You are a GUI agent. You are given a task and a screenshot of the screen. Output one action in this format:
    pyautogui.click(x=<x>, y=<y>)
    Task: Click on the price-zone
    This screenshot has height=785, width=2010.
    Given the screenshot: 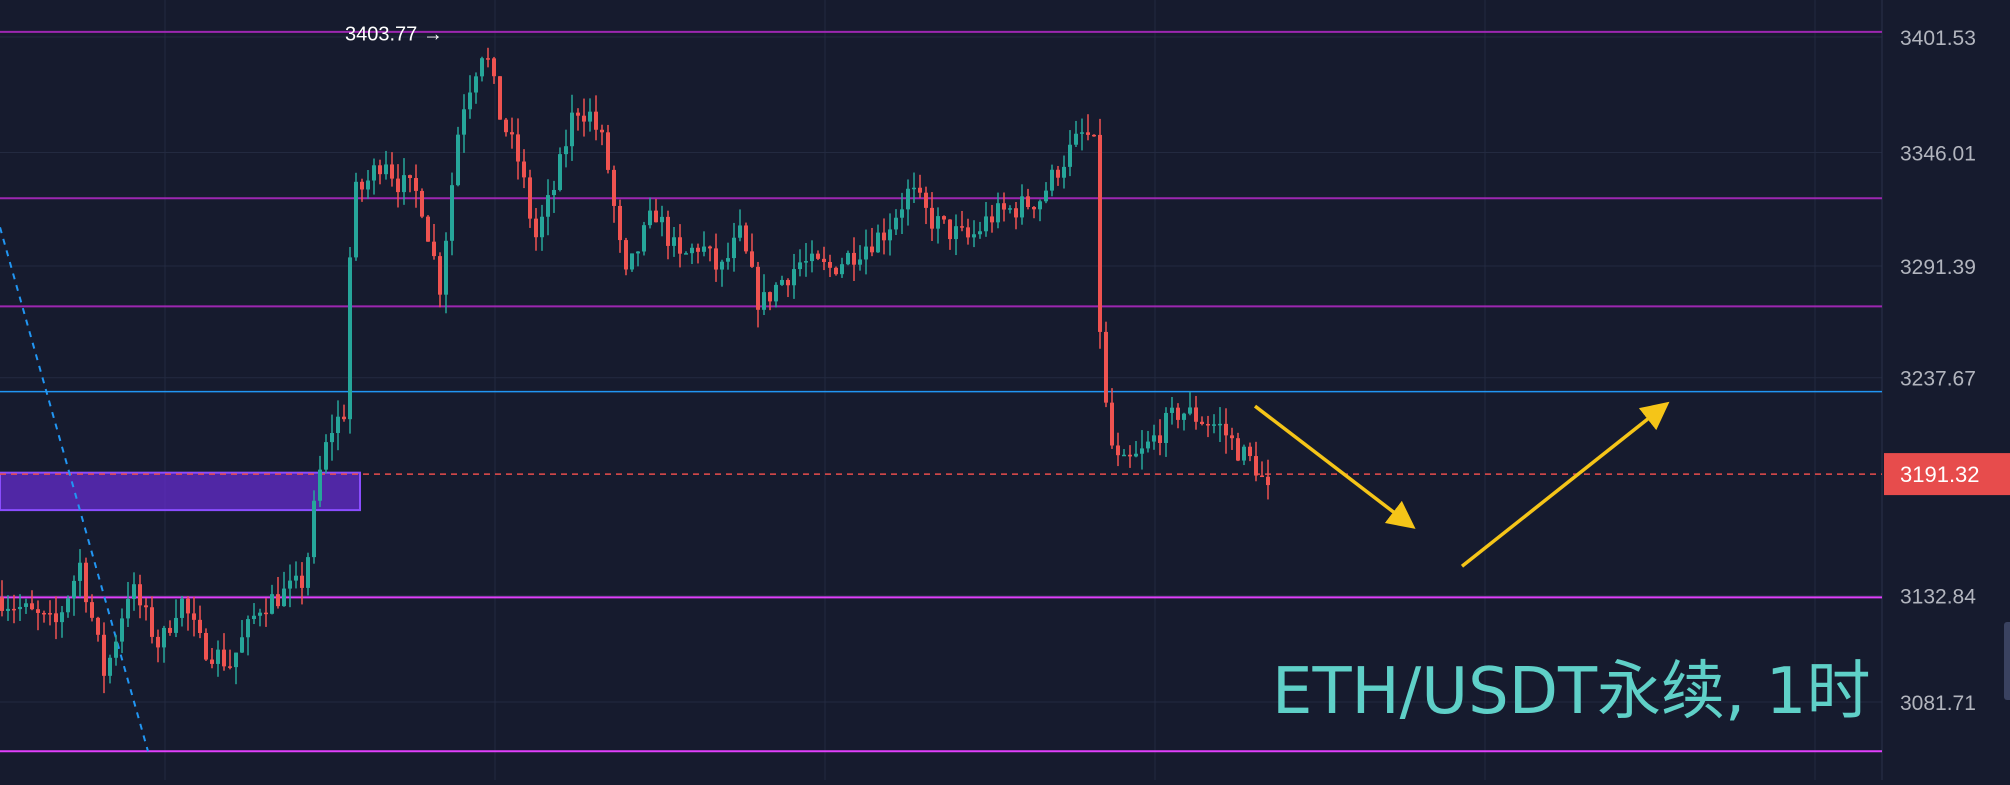 What is the action you would take?
    pyautogui.click(x=180, y=491)
    